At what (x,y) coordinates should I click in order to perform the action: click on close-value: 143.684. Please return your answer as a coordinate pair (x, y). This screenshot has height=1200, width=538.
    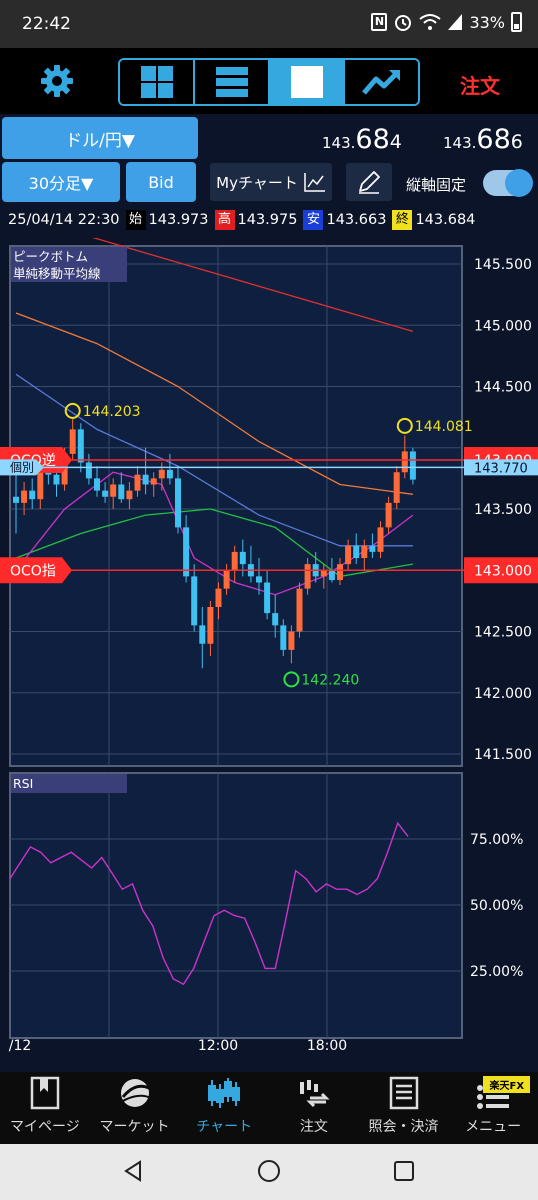
    Looking at the image, I should click on (445, 220).